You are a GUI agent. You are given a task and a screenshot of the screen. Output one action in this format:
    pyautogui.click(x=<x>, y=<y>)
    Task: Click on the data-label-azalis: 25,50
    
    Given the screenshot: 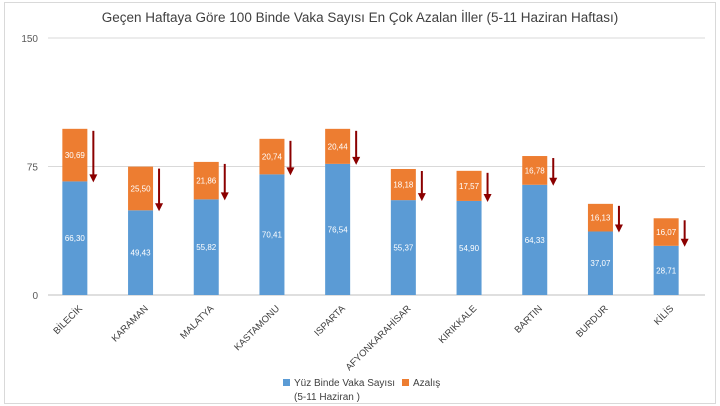 What is the action you would take?
    pyautogui.click(x=141, y=188)
    